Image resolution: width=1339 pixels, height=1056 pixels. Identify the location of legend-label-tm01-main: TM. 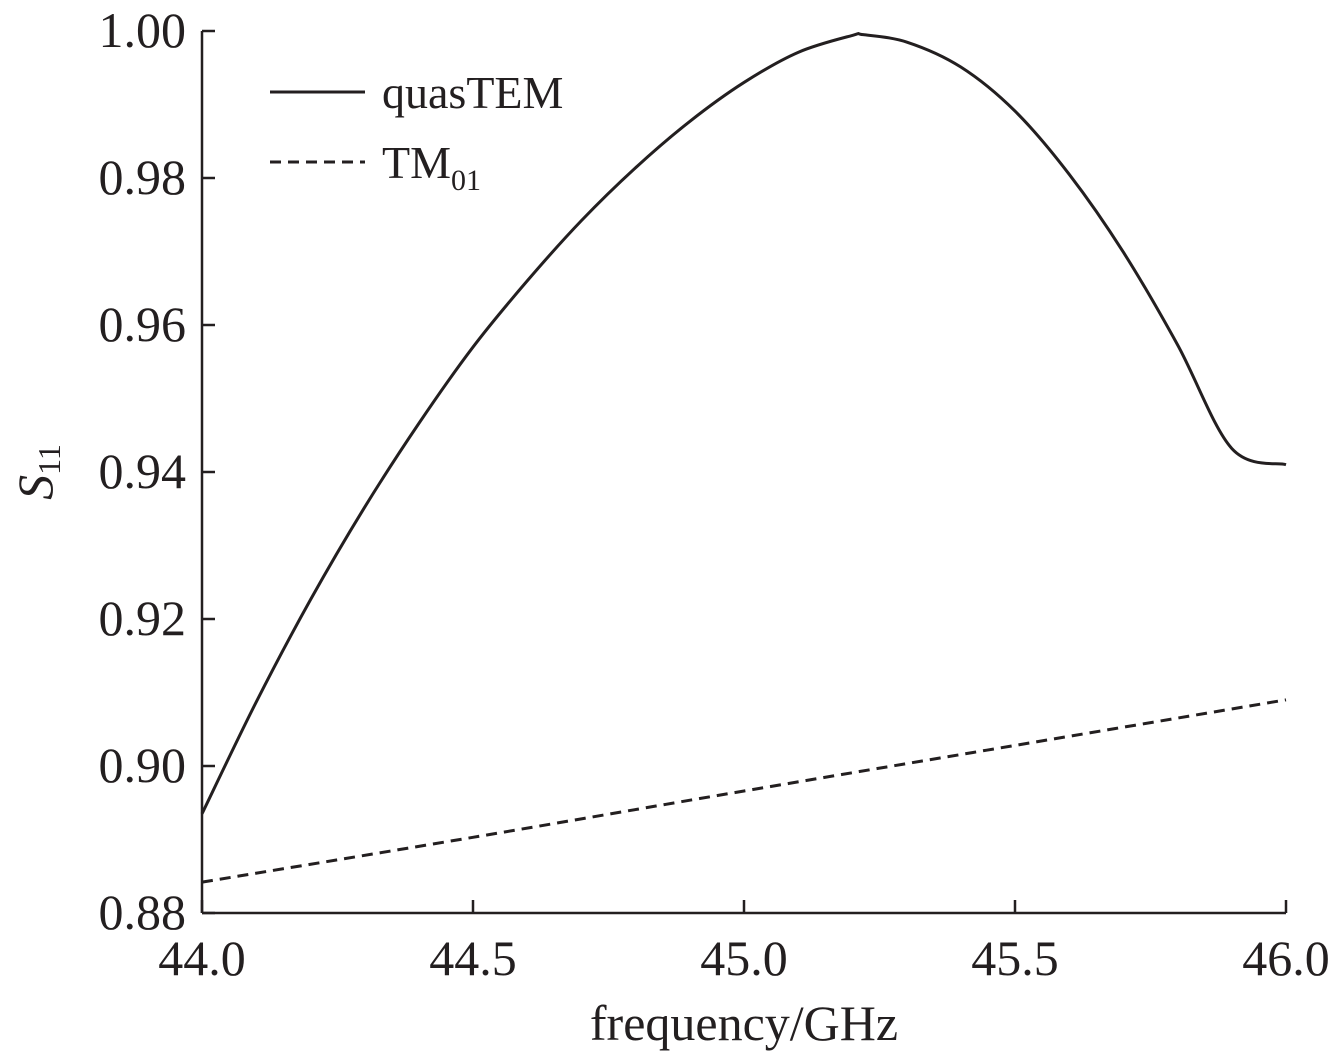
(416, 162).